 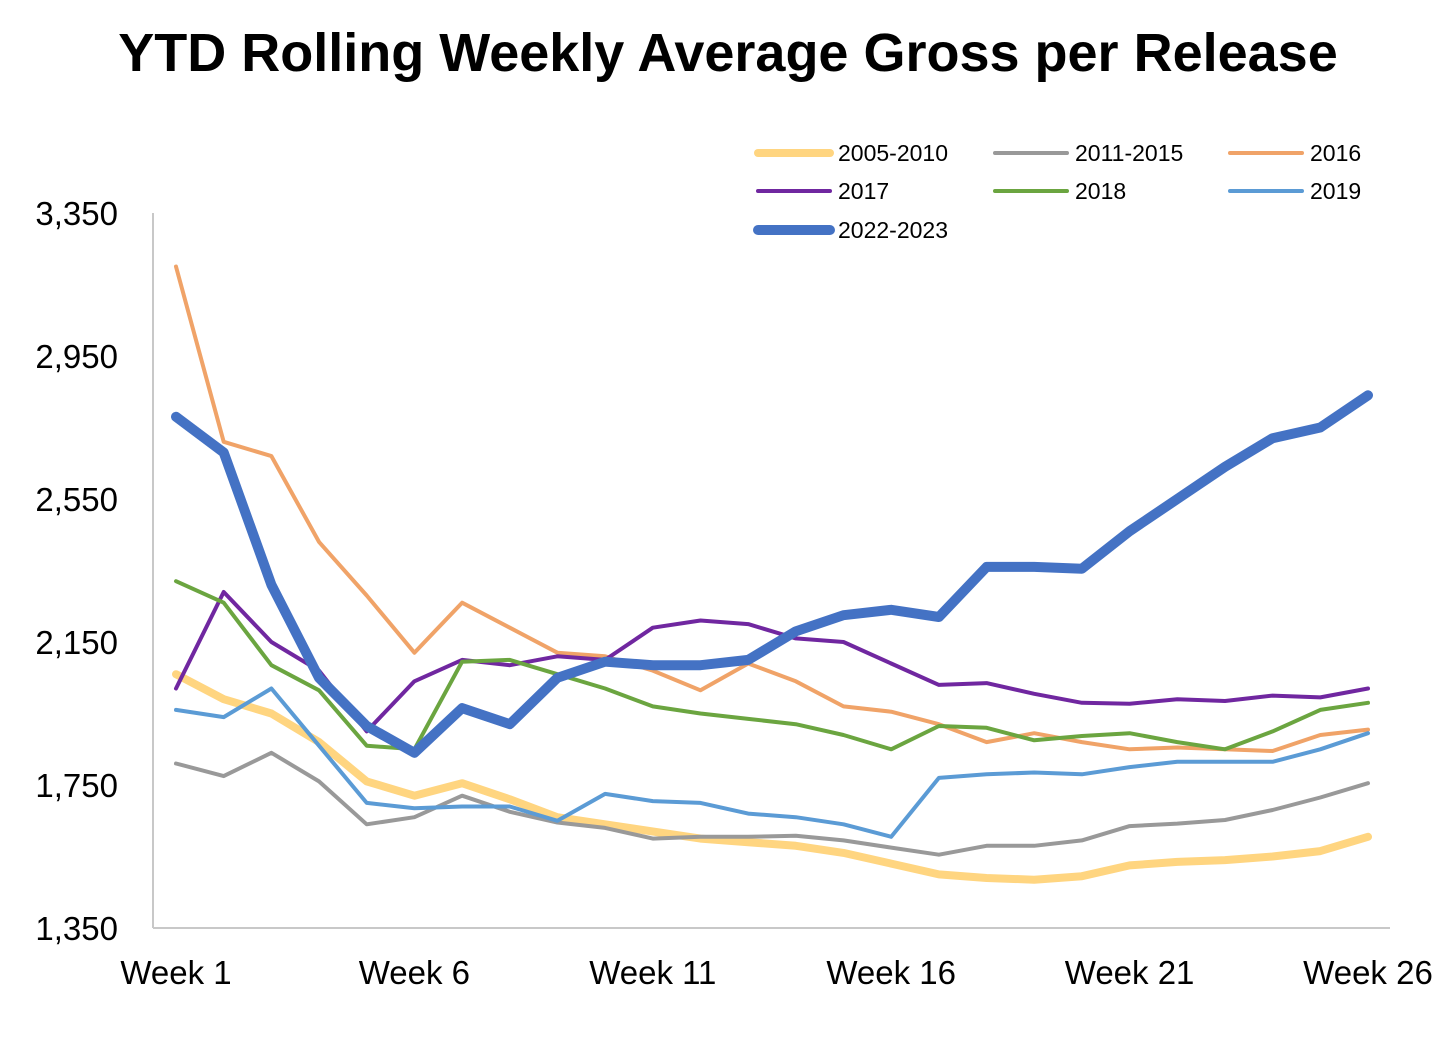 I want to click on y-tick-label: 2,150, so click(x=76, y=642).